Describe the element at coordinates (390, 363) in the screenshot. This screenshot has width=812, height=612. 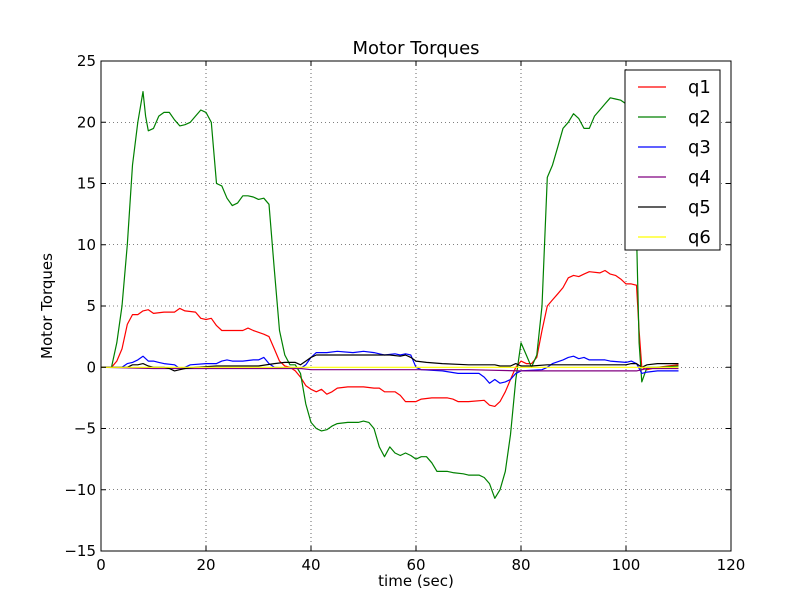
I see `series-line-q5` at that location.